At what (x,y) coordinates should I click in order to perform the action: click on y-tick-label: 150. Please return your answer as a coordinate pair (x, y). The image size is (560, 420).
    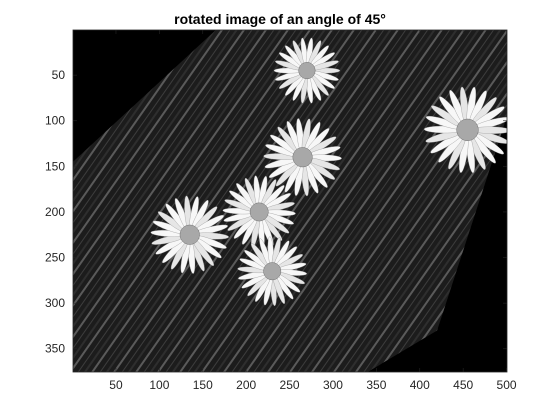
    Looking at the image, I should click on (55, 166).